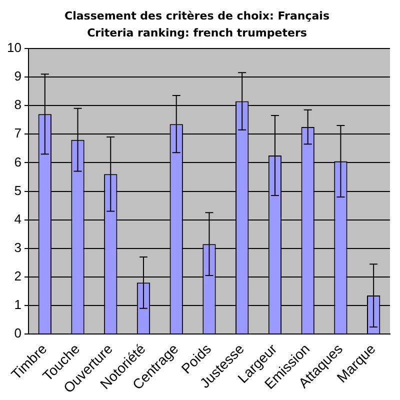 This screenshot has width=400, height=400. Describe the element at coordinates (197, 15) in the screenshot. I see `chart-title: Classement des critères de choix: Français` at that location.